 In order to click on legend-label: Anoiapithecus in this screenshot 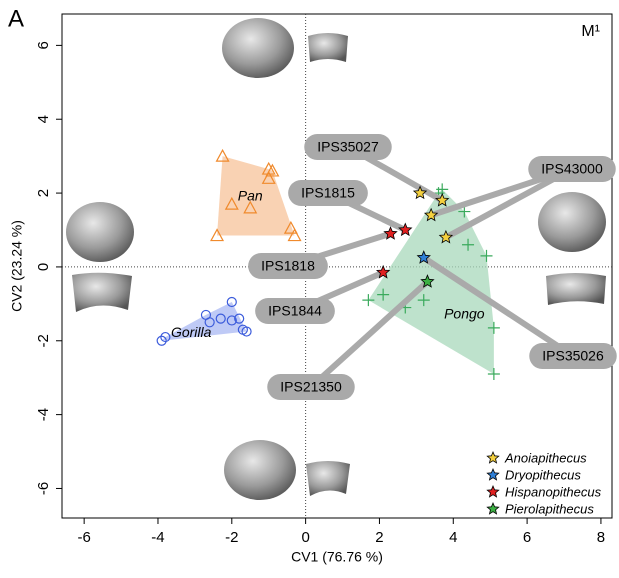, I will do `click(545, 457)`.